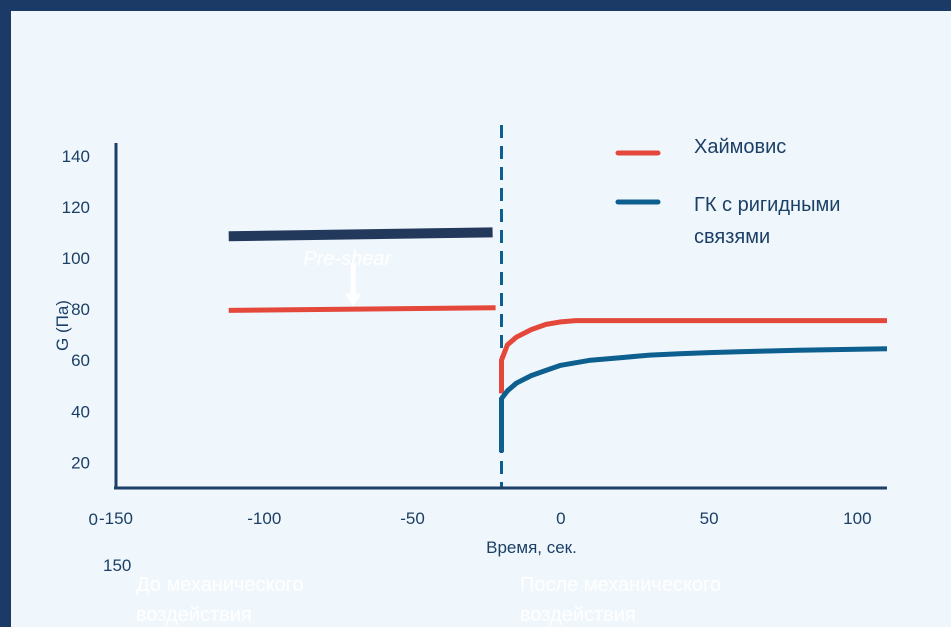 The width and height of the screenshot is (951, 627). I want to click on after-caption-line-1: После механического, so click(620, 585).